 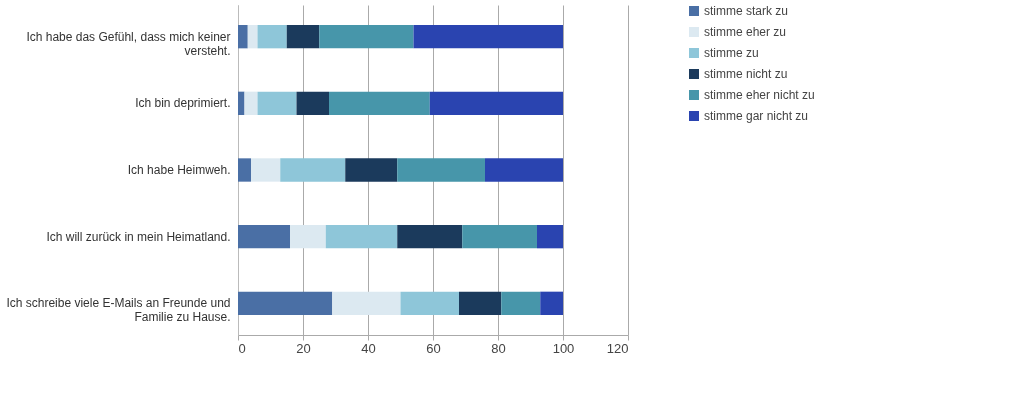 What do you see at coordinates (731, 53) in the screenshot?
I see `legend-label: stimme zu` at bounding box center [731, 53].